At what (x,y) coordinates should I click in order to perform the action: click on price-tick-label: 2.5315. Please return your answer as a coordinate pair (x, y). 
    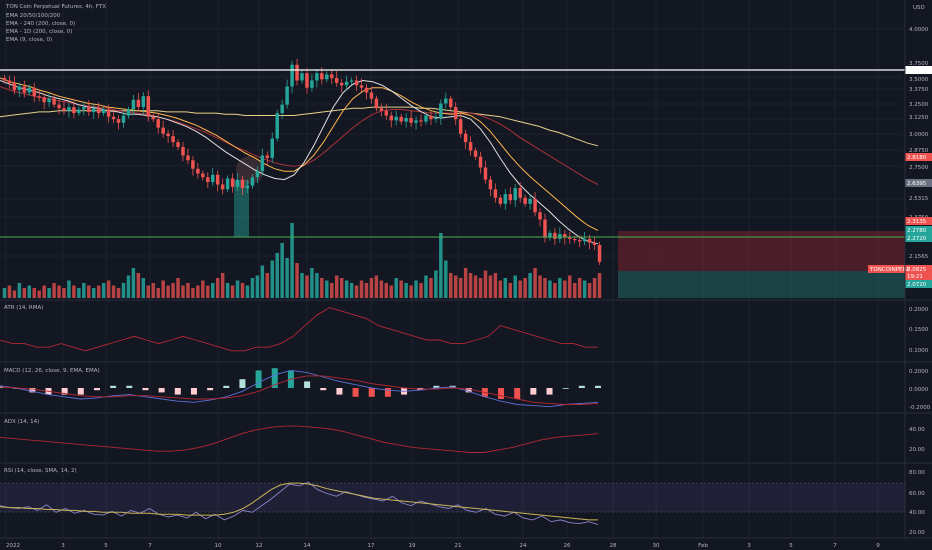
    Looking at the image, I should click on (919, 199).